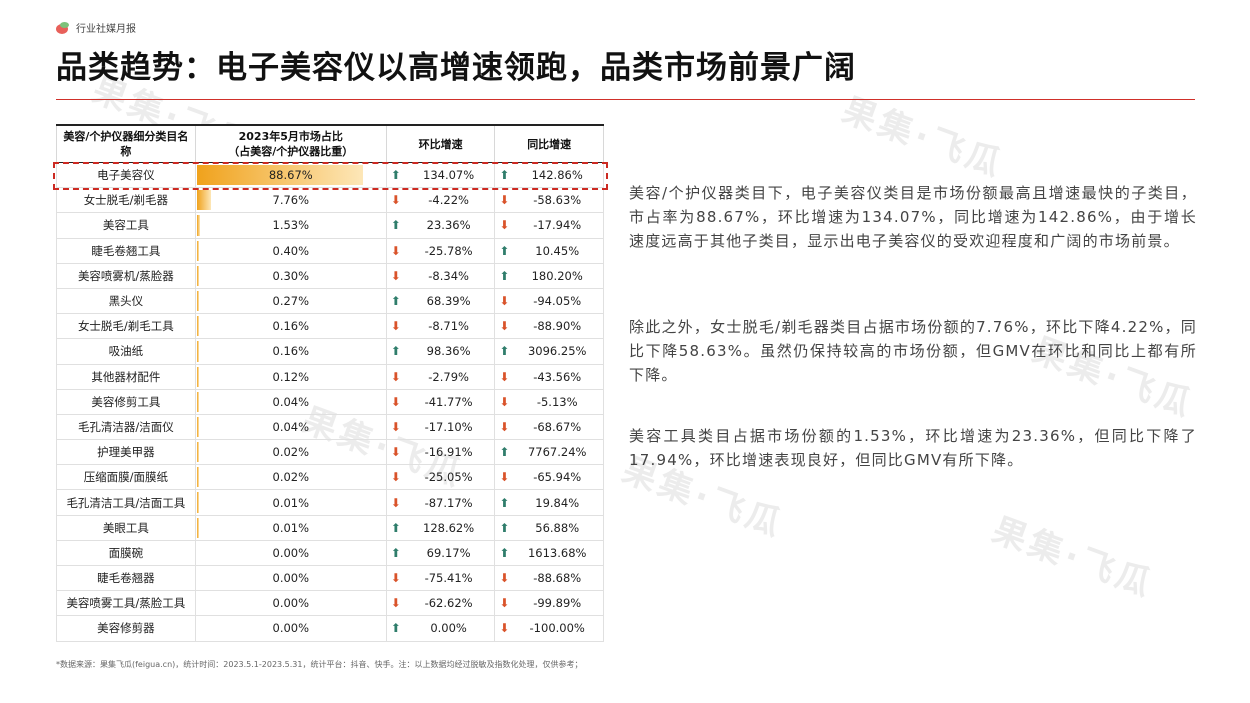 The image size is (1250, 703). Describe the element at coordinates (126, 301) in the screenshot. I see `category-name: 黑头仪` at that location.